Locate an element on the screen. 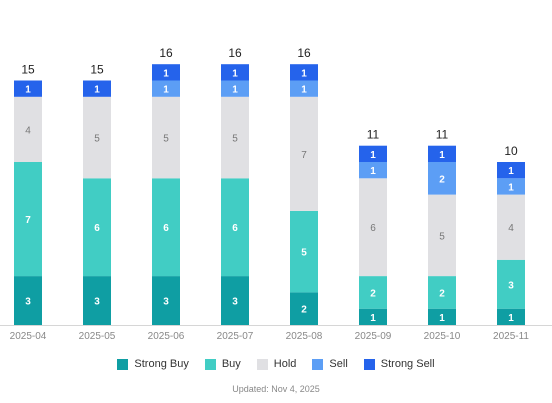  legend-item: Hold is located at coordinates (276, 364).